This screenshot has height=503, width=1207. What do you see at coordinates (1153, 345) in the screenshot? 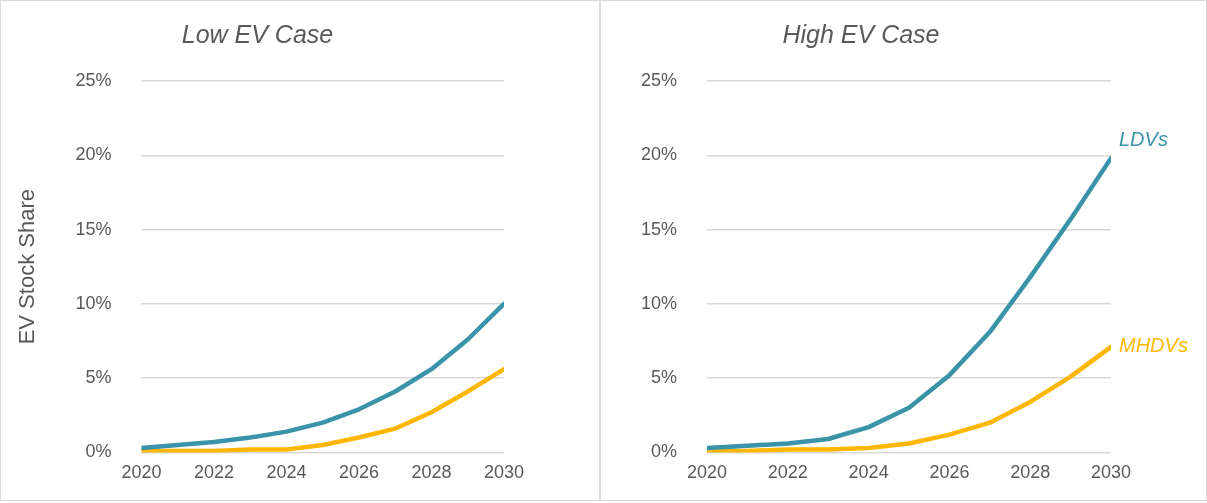
I see `series-label: MHDVs` at bounding box center [1153, 345].